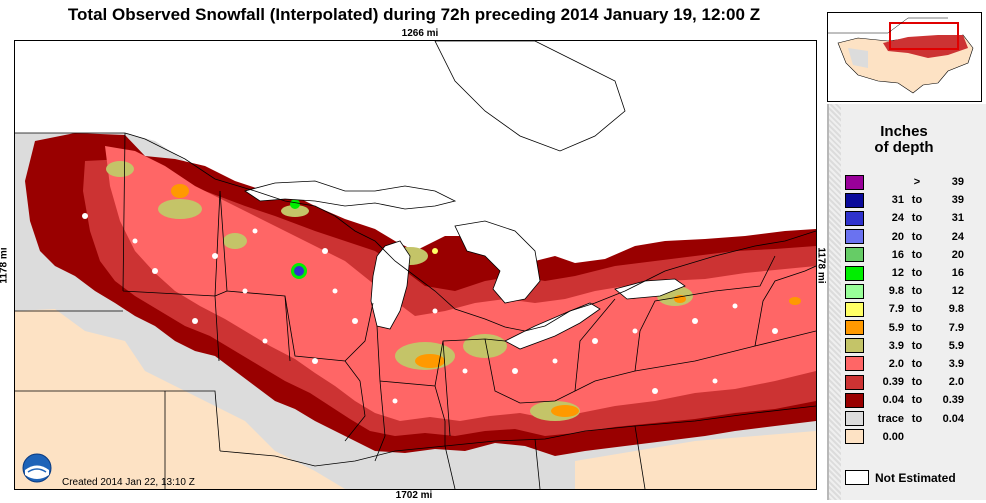 This screenshot has width=986, height=503. I want to click on no-snow-region-southeast, so click(695, 460).